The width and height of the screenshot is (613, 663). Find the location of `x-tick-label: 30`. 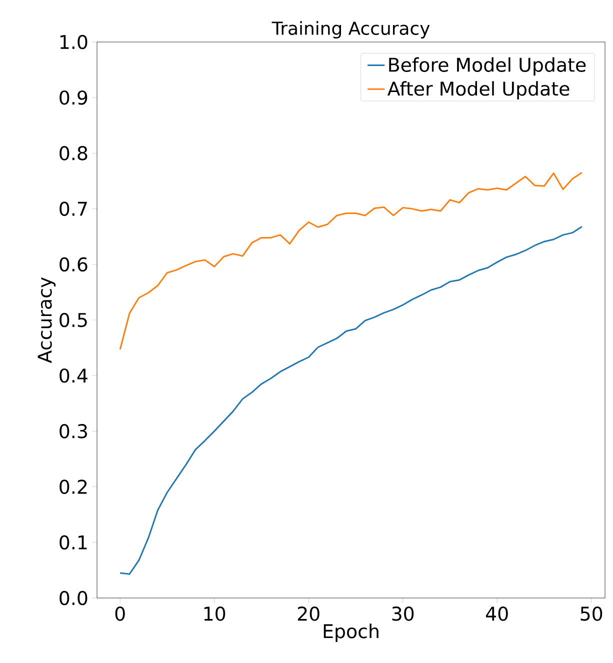

x-tick-label: 30 is located at coordinates (403, 613).